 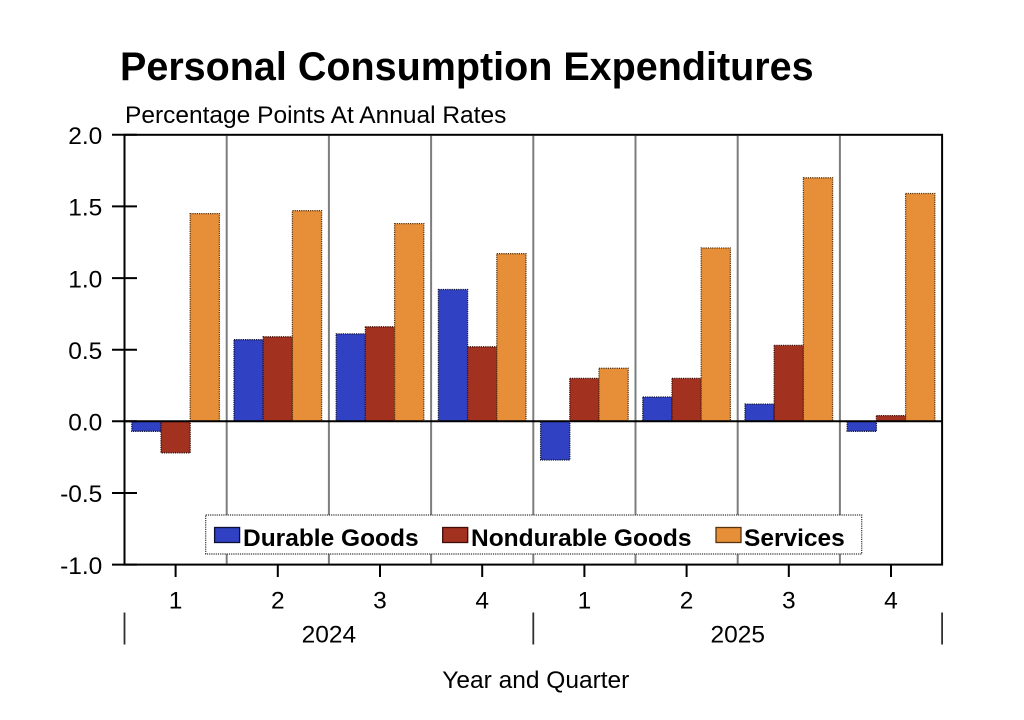 What do you see at coordinates (581, 538) in the screenshot?
I see `svg-text: Nondurable Goods` at bounding box center [581, 538].